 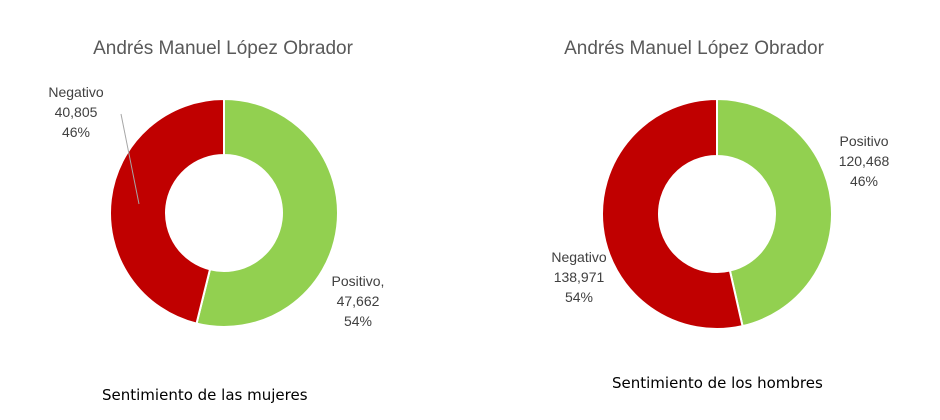 I want to click on slice-label-negativo: Negativo 40,805 46%, so click(x=76, y=112).